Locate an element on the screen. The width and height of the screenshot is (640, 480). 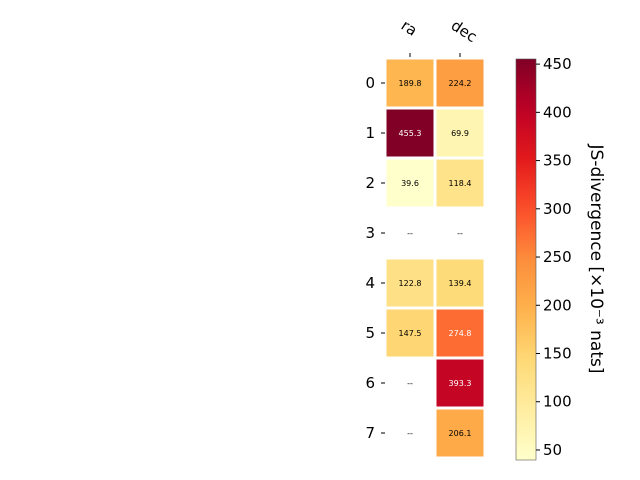
colorbar-tick-label: 50 is located at coordinates (552, 450).